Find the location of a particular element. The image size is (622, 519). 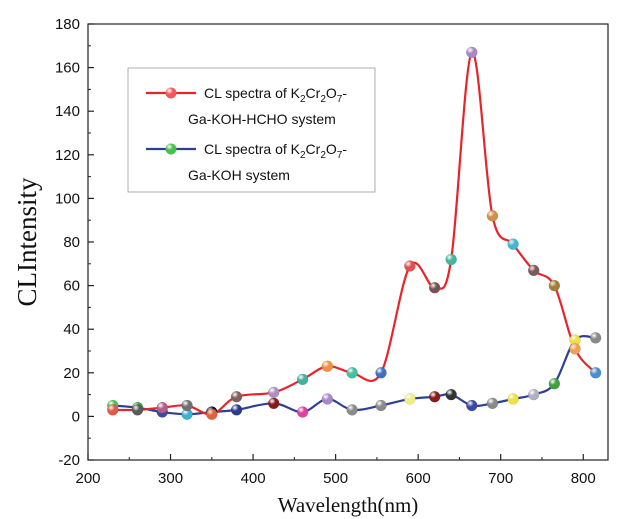

y-tick-label: -20 is located at coordinates (69, 460).